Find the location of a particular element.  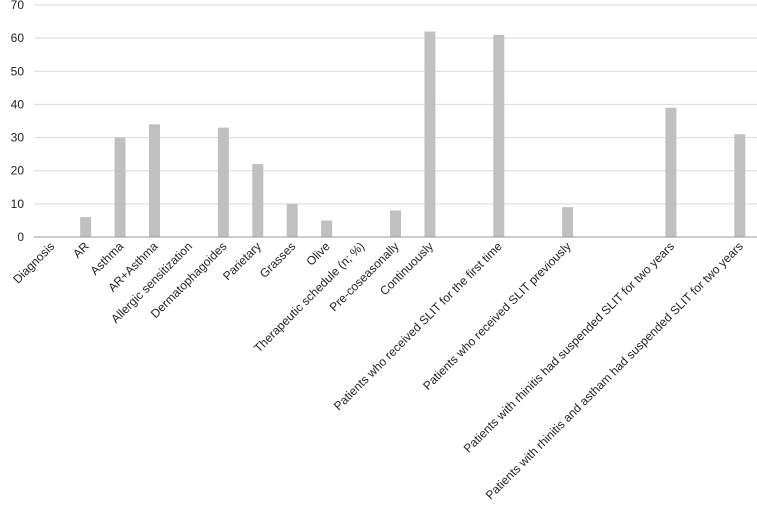

x-category-label: Parietary is located at coordinates (242, 261).